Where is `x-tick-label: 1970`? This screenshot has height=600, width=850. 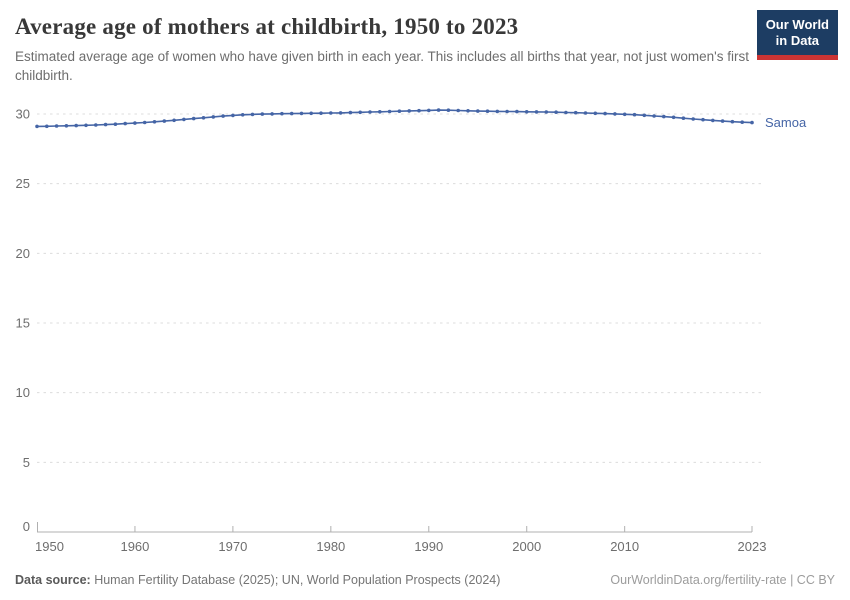 x-tick-label: 1970 is located at coordinates (232, 546).